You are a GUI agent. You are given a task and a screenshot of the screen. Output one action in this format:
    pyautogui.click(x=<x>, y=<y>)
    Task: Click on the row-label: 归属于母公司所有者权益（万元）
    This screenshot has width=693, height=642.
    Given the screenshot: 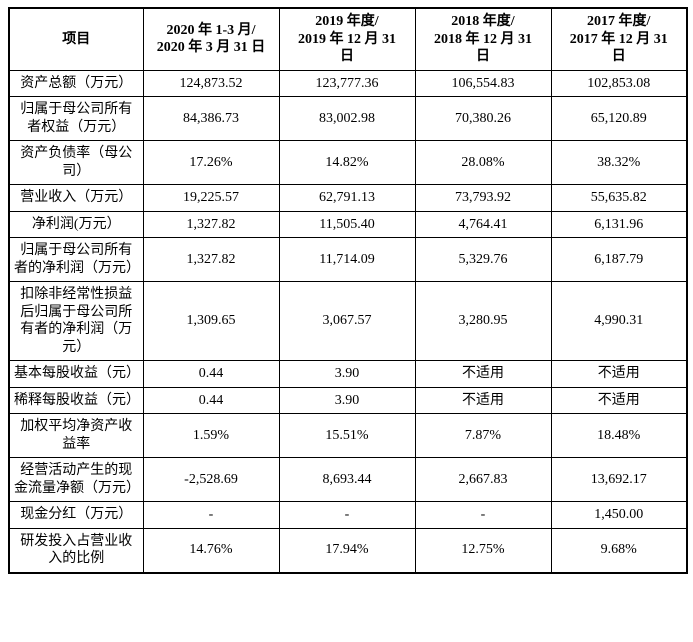 What is the action you would take?
    pyautogui.click(x=76, y=118)
    